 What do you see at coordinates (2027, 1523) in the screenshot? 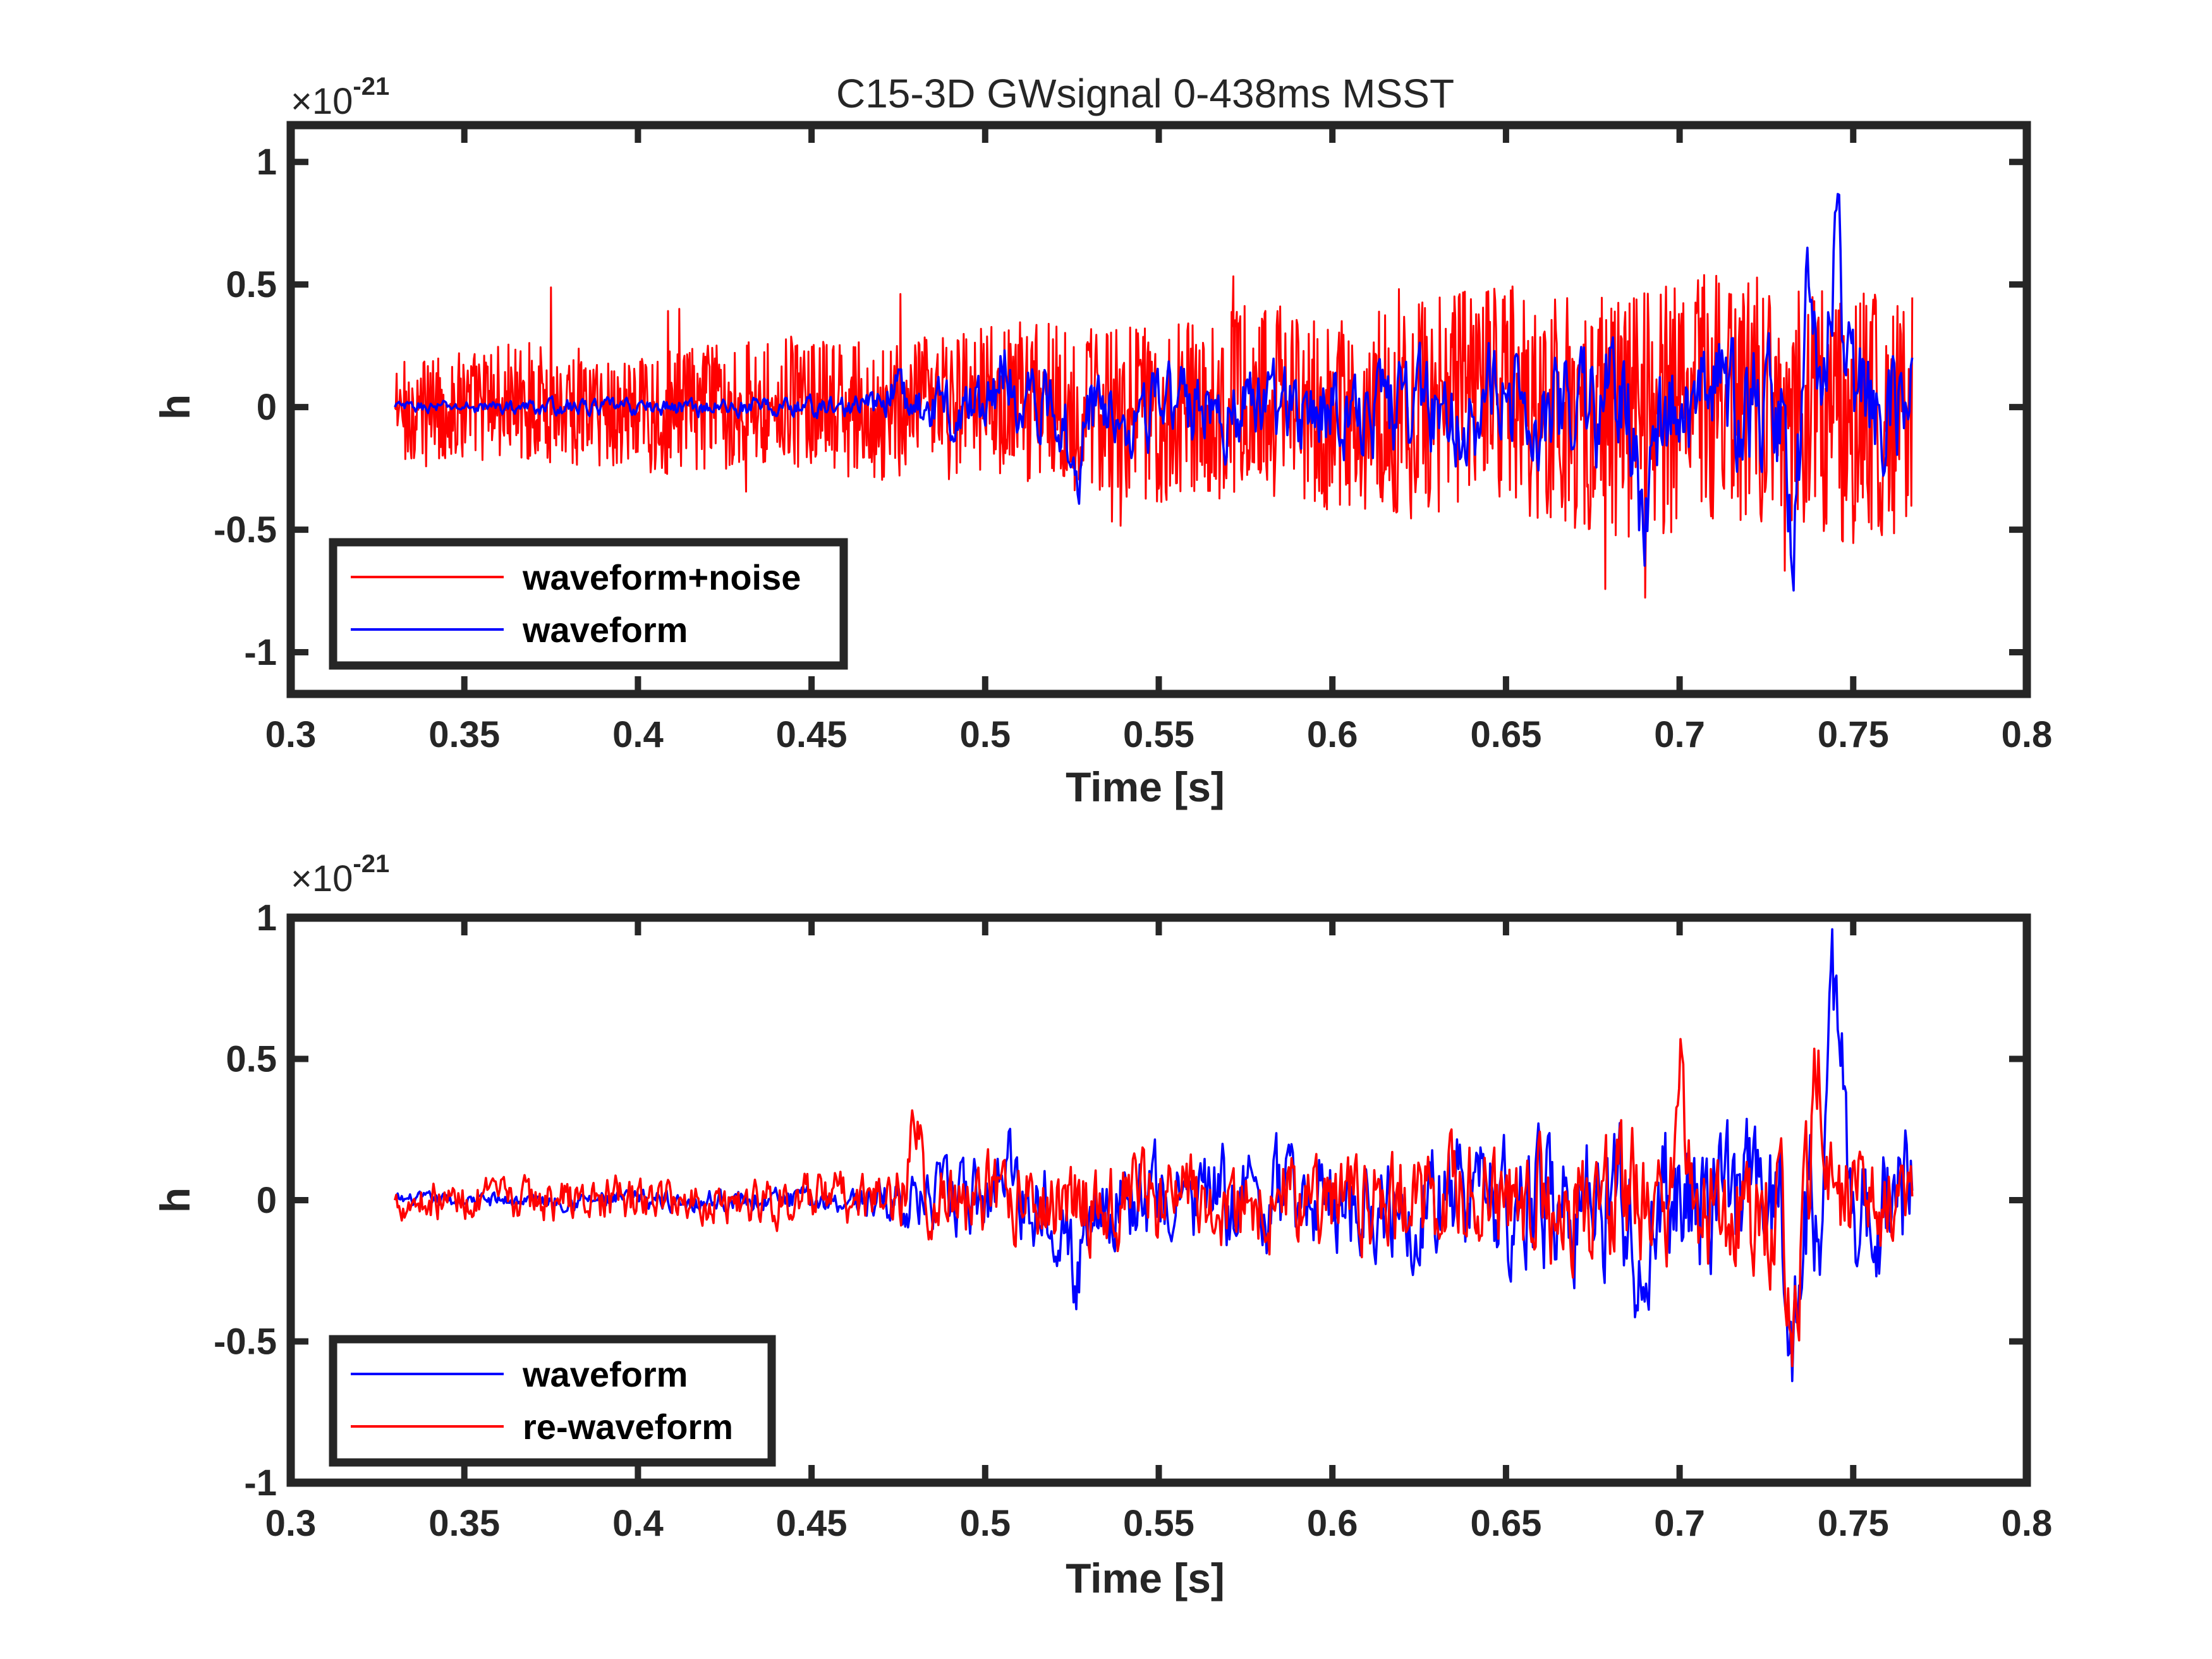
I see `bottom-x-tick-label: 0.8` at bounding box center [2027, 1523].